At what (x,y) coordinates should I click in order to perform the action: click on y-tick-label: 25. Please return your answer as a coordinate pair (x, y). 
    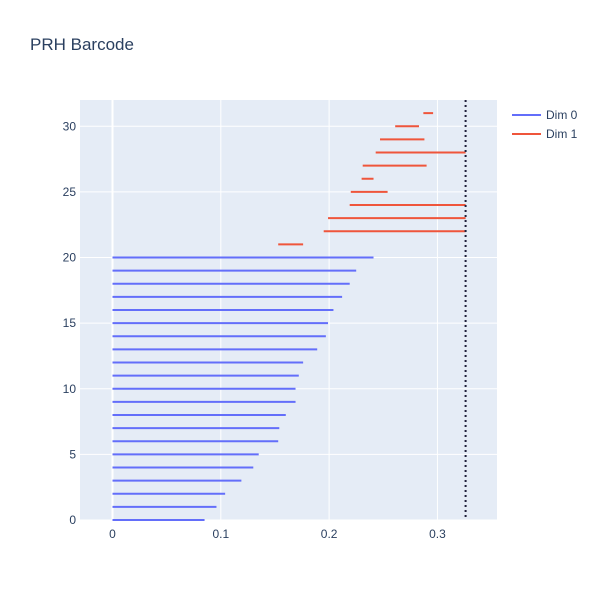
    Looking at the image, I should click on (70, 192).